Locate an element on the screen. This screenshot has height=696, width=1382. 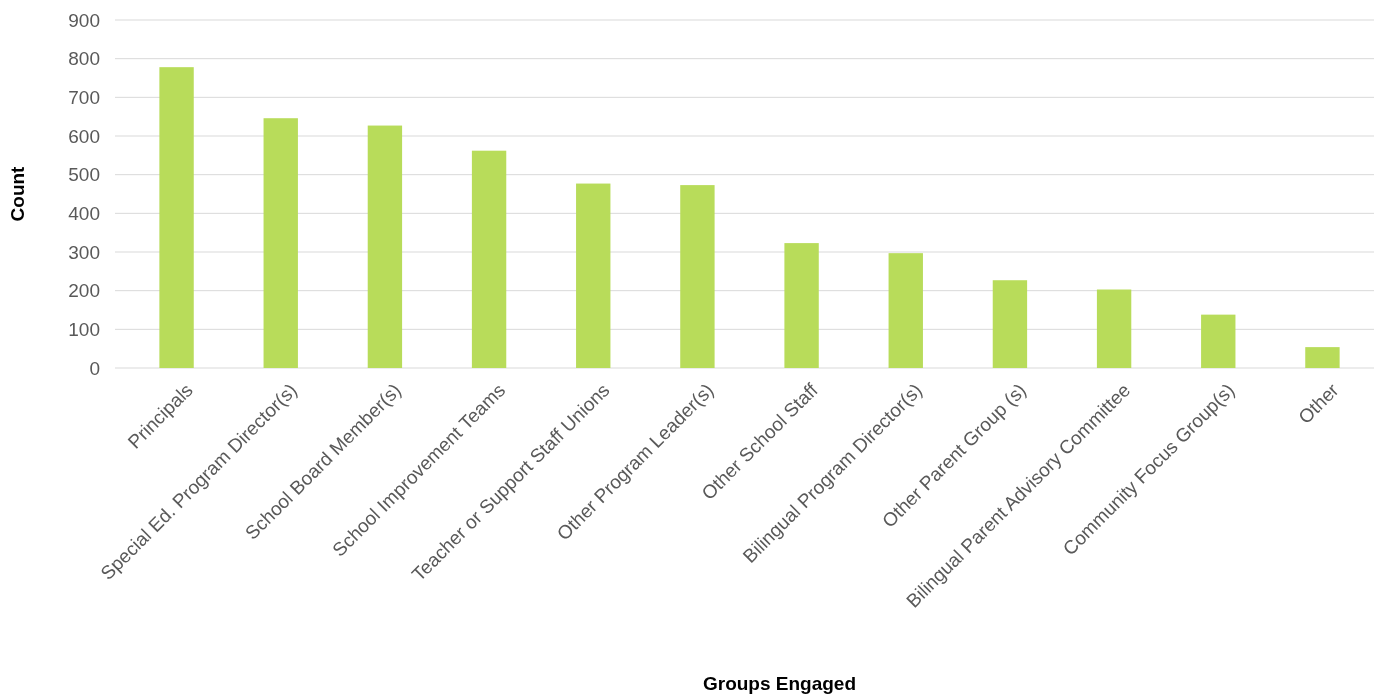
y-tick-label: 400 is located at coordinates (84, 213).